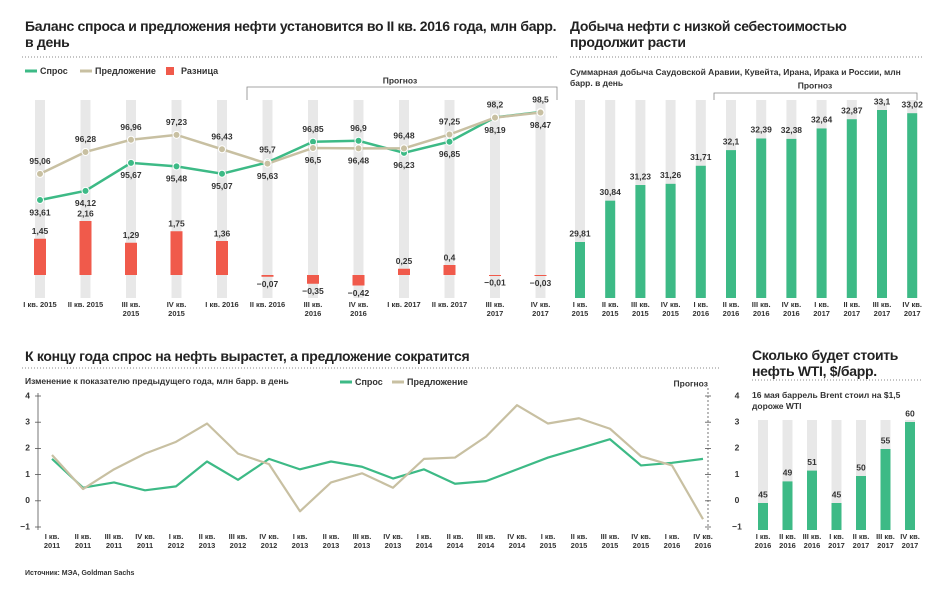  What do you see at coordinates (541, 125) in the screenshot?
I see `data-label: 98,47` at bounding box center [541, 125].